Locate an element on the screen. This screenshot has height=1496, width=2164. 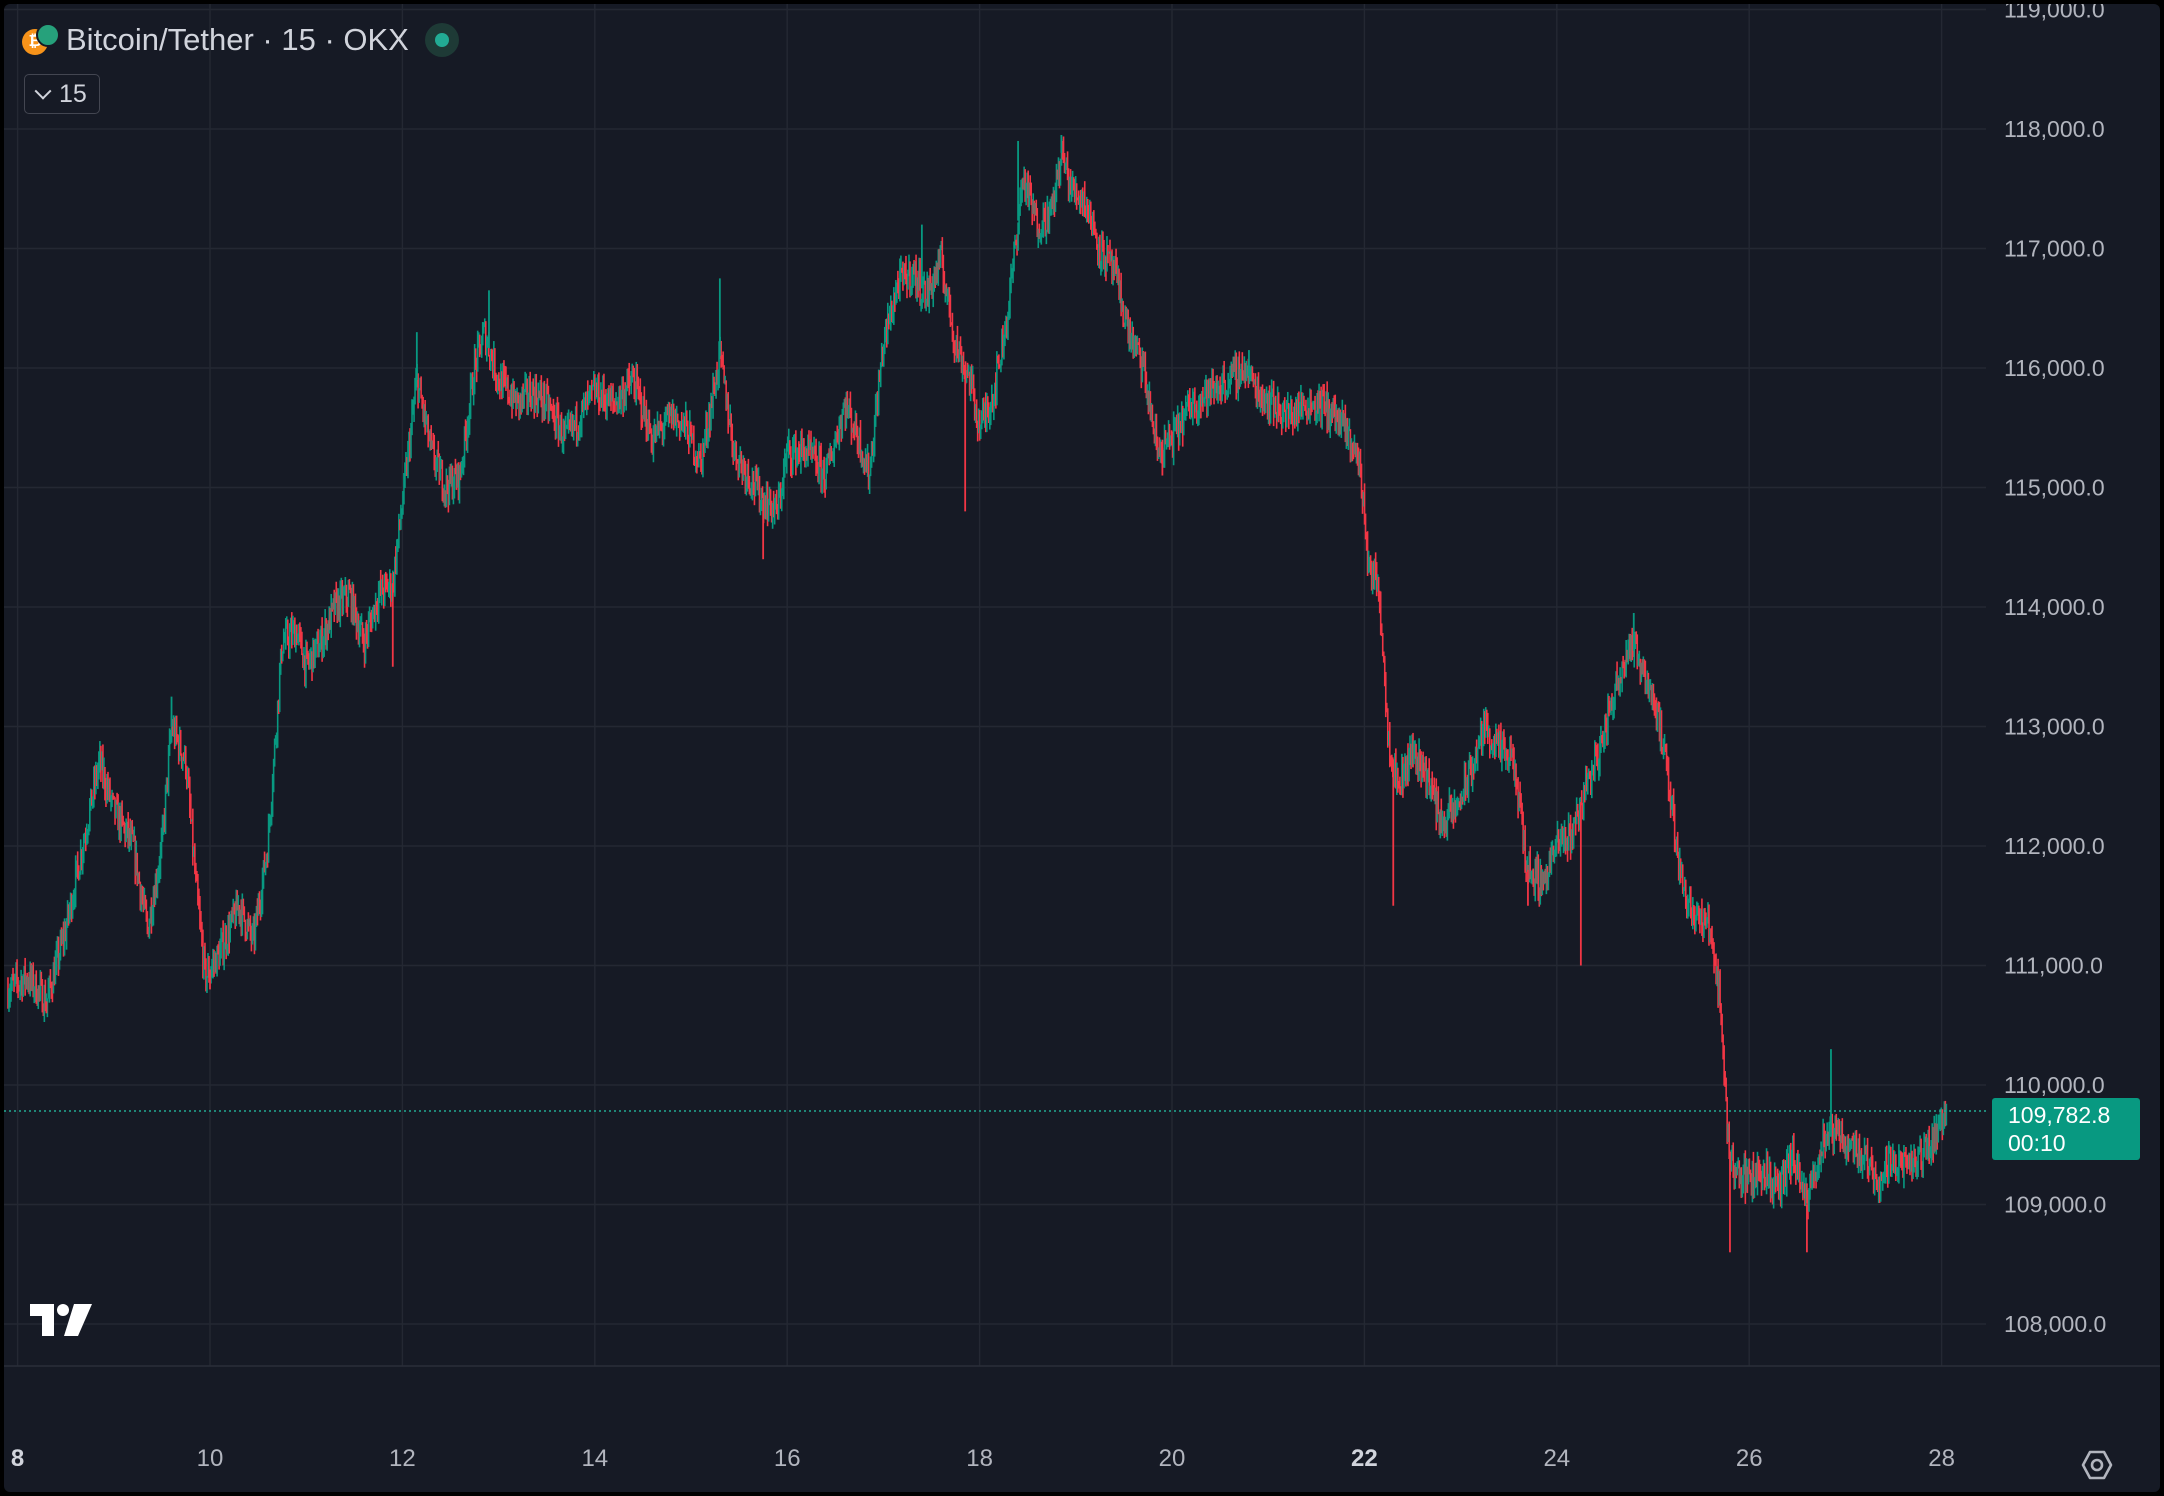
chevron-down-icon is located at coordinates (43, 91).